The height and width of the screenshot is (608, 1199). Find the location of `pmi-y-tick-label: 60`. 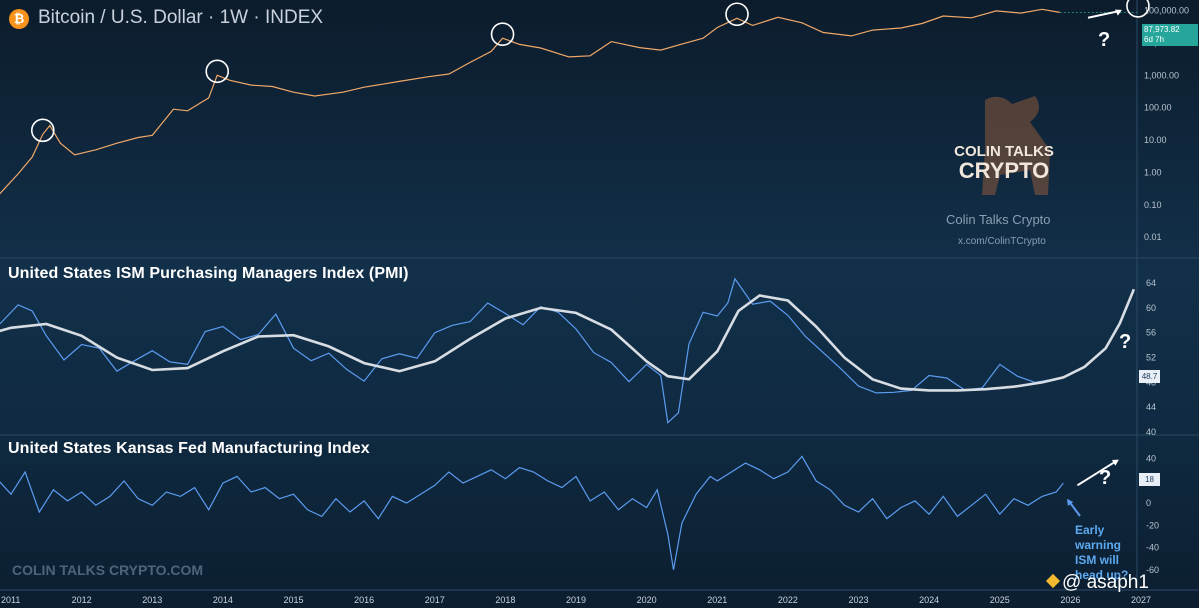

pmi-y-tick-label: 60 is located at coordinates (1151, 308).